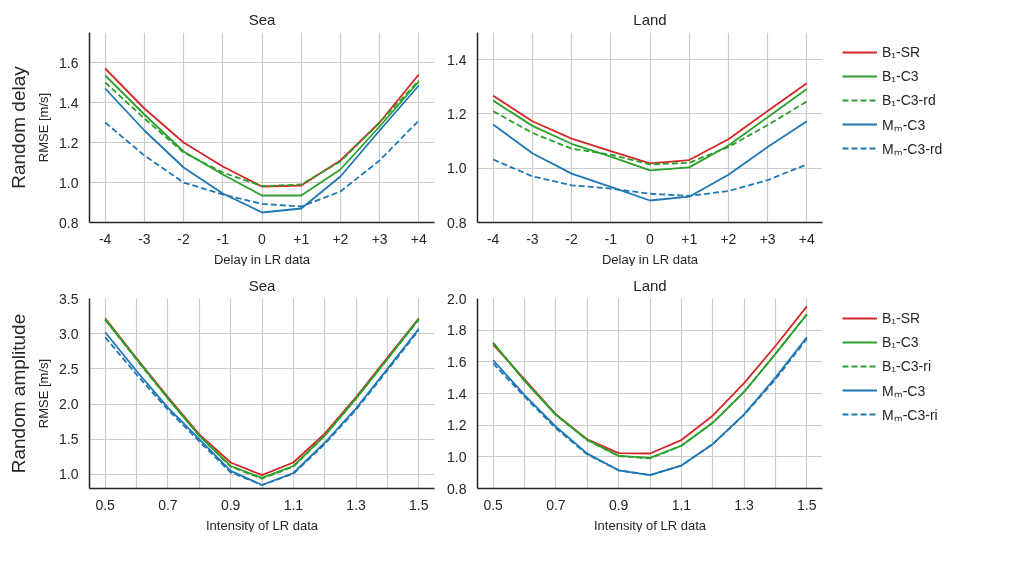  Describe the element at coordinates (18, 393) in the screenshot. I see `text: Random amplitude` at that location.